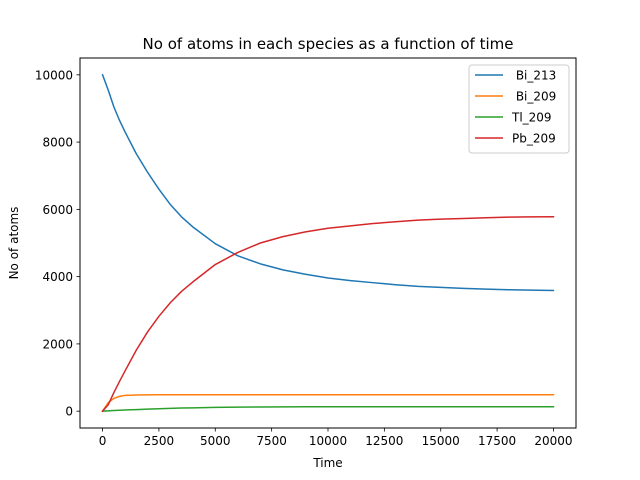 This screenshot has height=480, width=640. What do you see at coordinates (327, 463) in the screenshot?
I see `x-axis-label: Time` at bounding box center [327, 463].